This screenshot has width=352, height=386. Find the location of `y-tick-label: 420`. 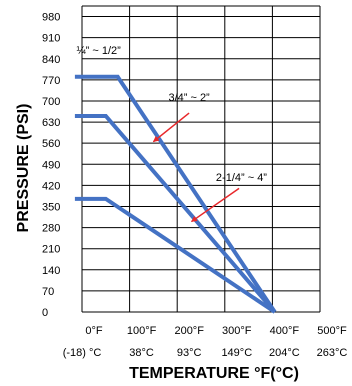

y-tick-label: 420 is located at coordinates (51, 186).